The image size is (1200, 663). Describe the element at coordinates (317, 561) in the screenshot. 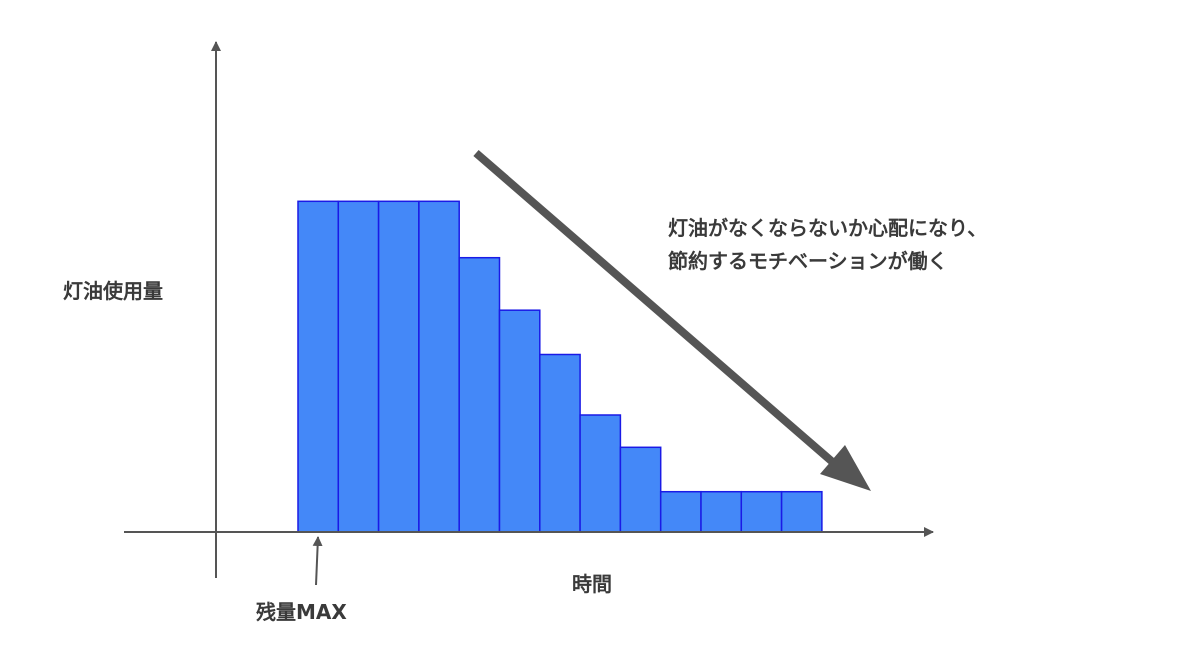

I see `start-marker-arrow` at that location.